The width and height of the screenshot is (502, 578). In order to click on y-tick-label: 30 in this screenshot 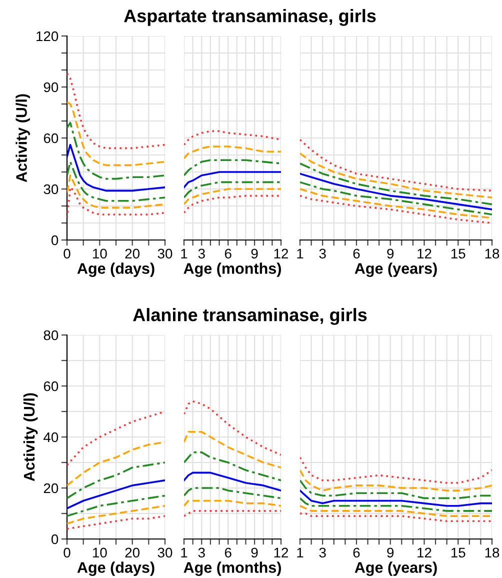, I will do `click(51, 189)`.